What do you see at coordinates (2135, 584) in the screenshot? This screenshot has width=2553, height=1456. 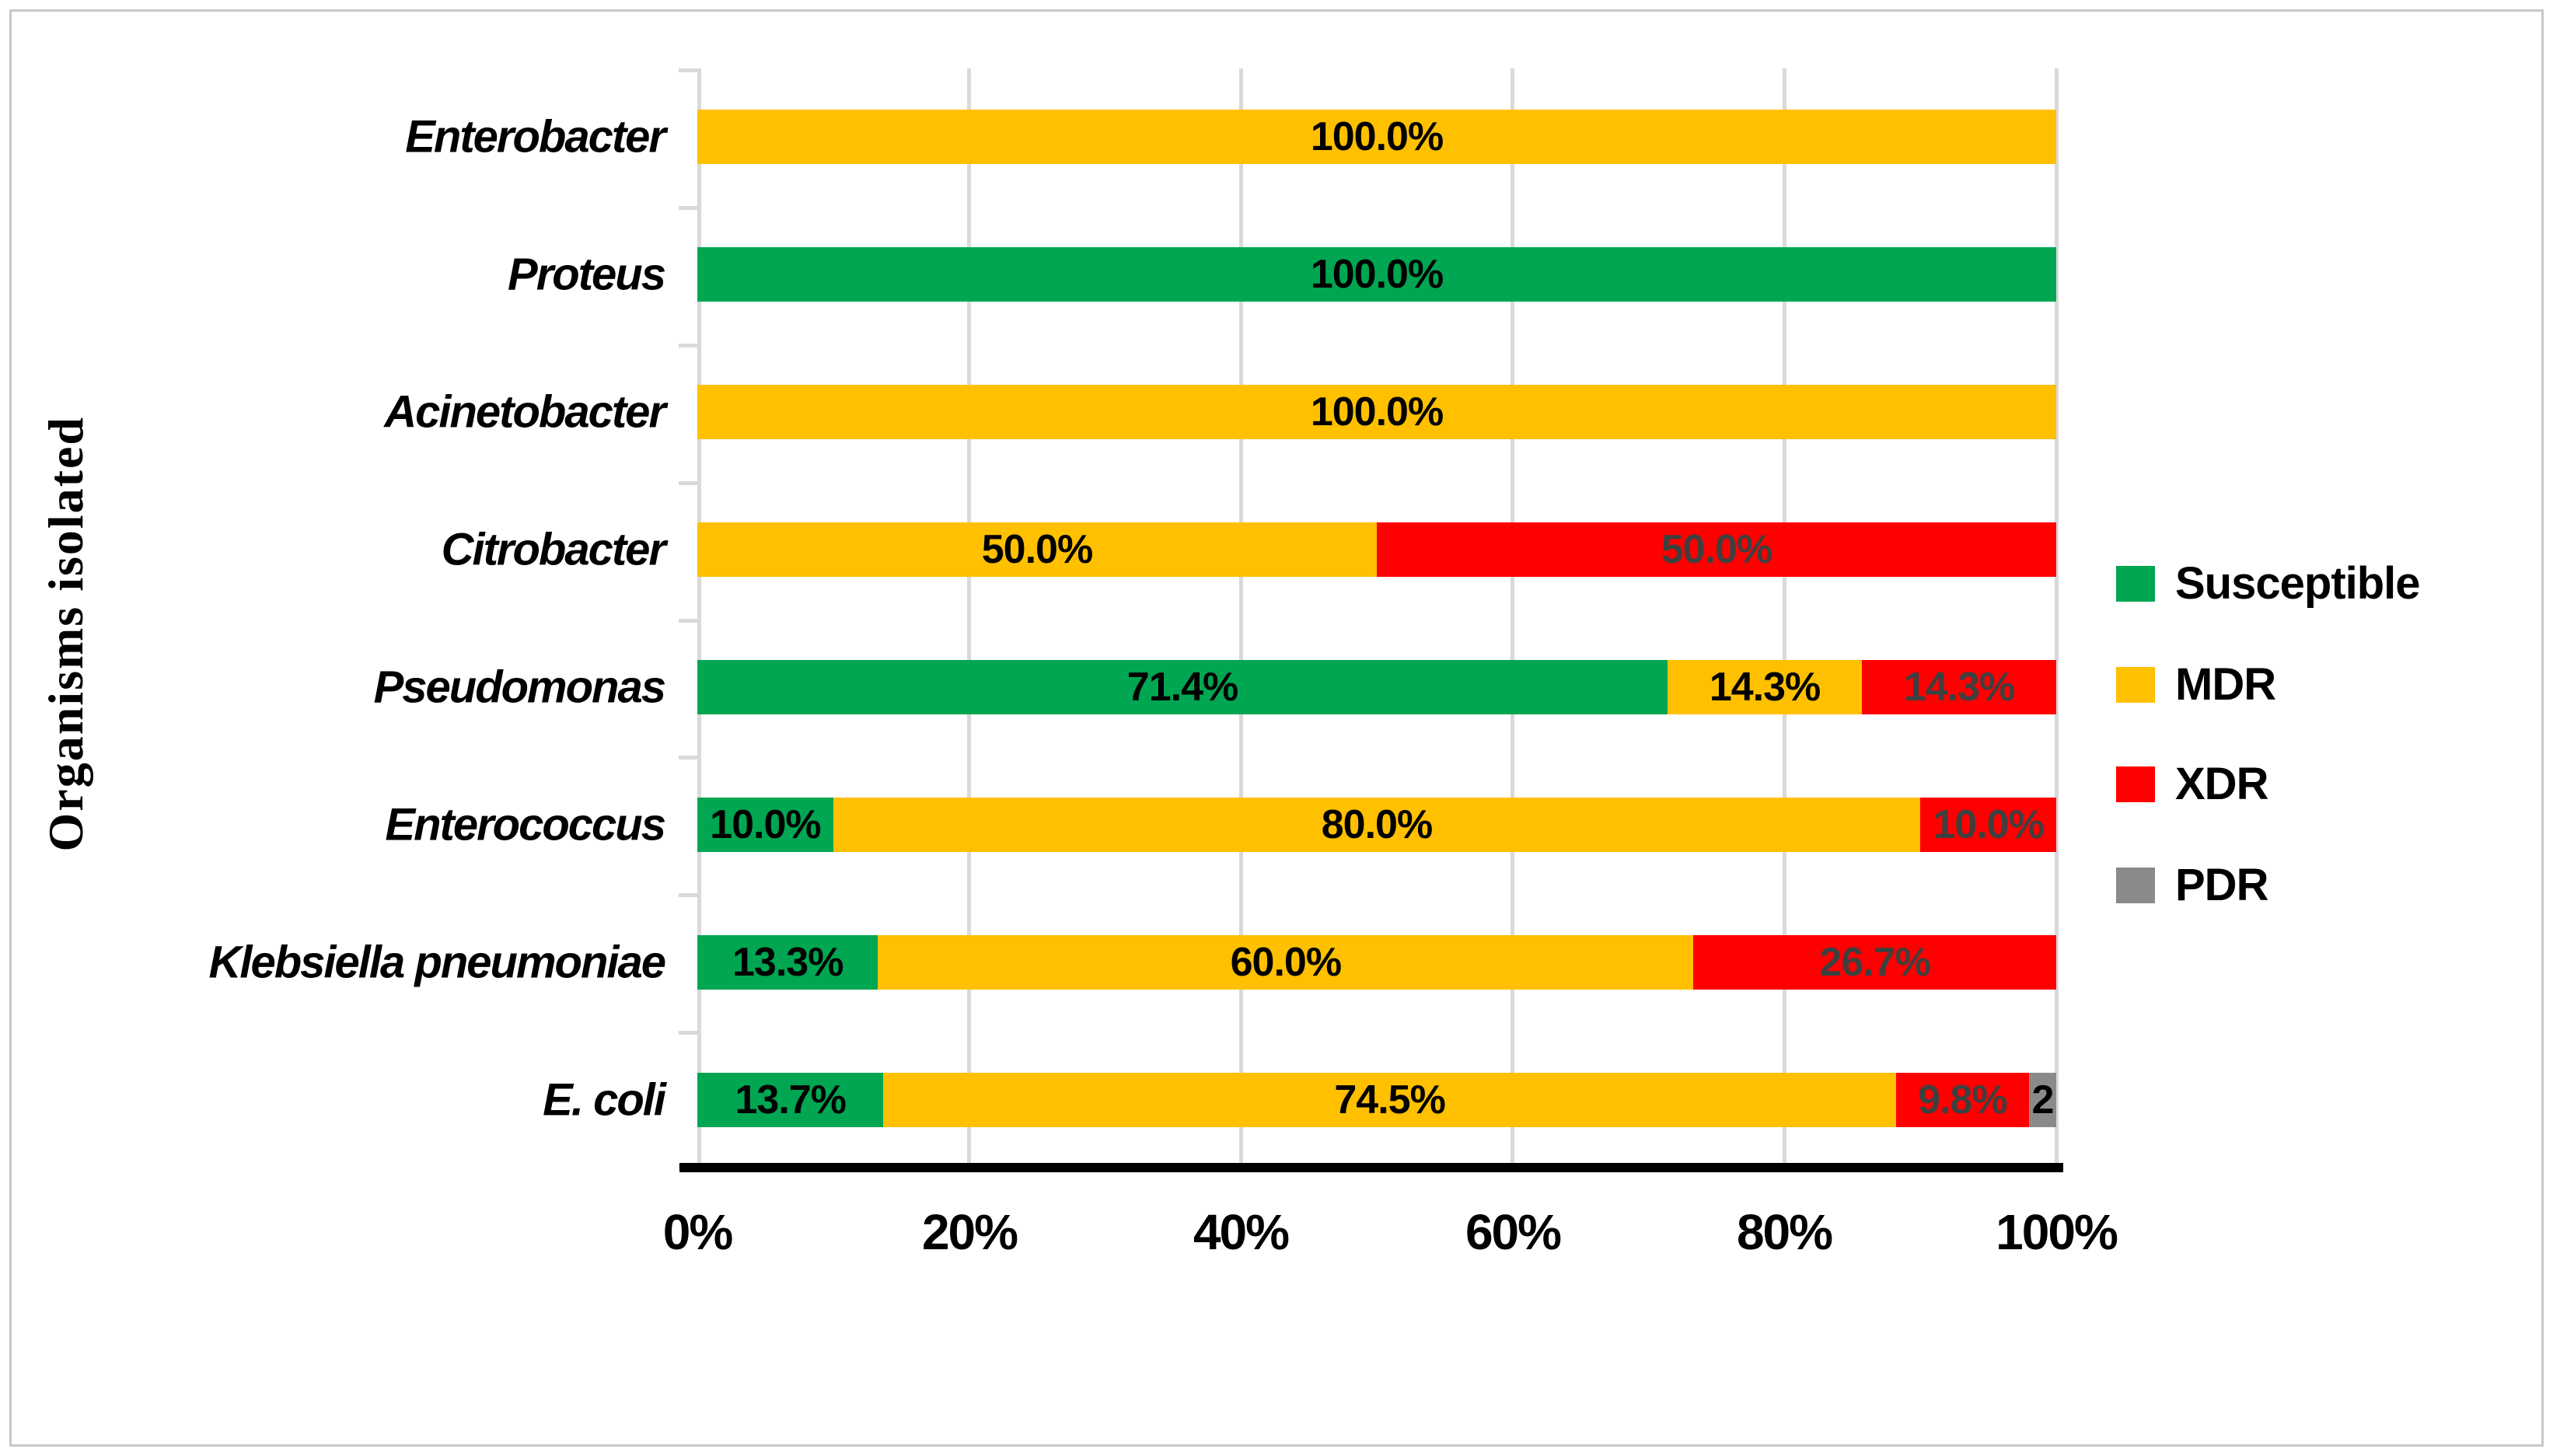 I see `legend-swatch-susceptible` at bounding box center [2135, 584].